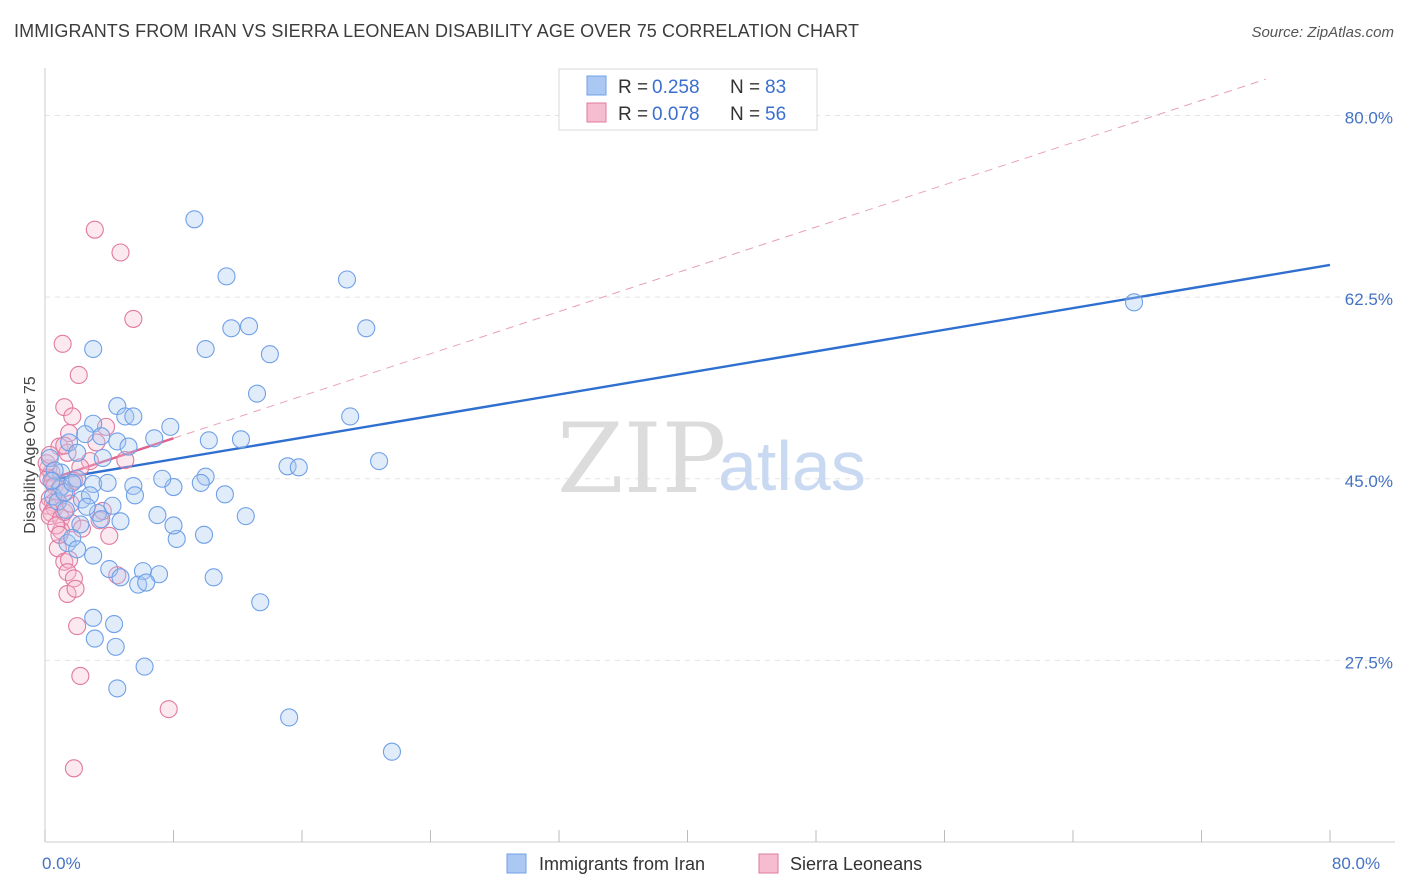 This screenshot has width=1406, height=892. I want to click on y-tick-label: 27.5%, so click(1369, 662).